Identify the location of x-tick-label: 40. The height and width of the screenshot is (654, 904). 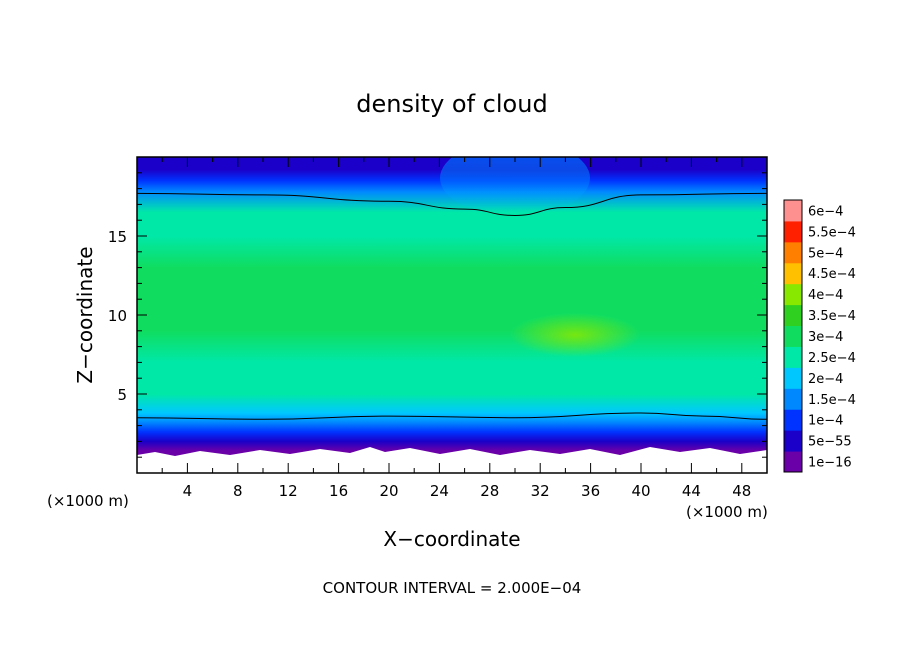
(640, 491).